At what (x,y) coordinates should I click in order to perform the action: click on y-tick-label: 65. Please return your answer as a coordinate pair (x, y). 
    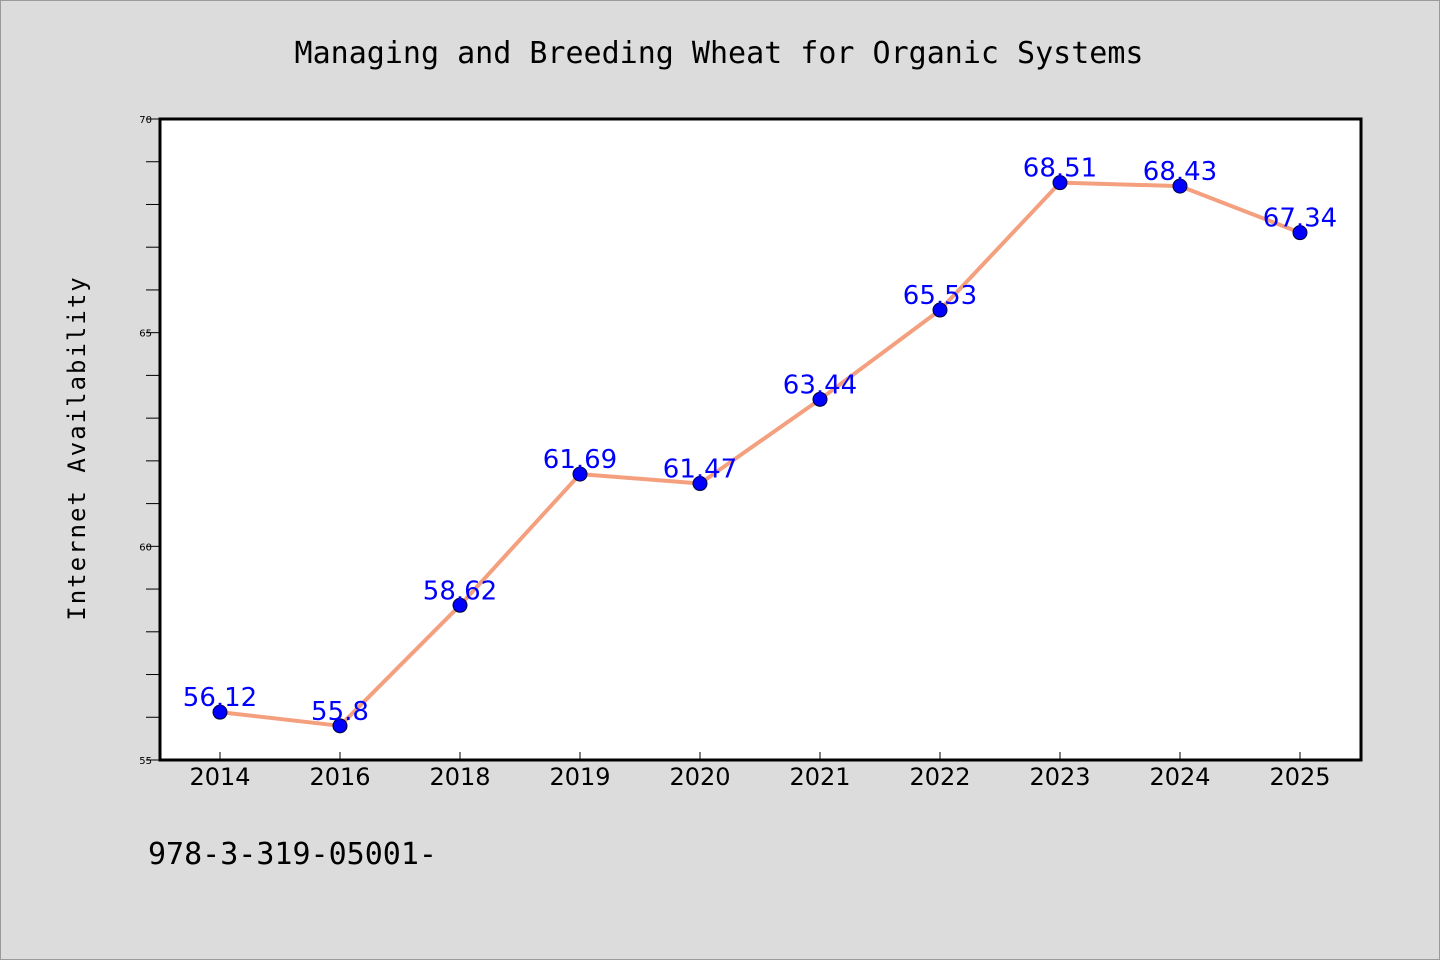
    Looking at the image, I should click on (145, 334).